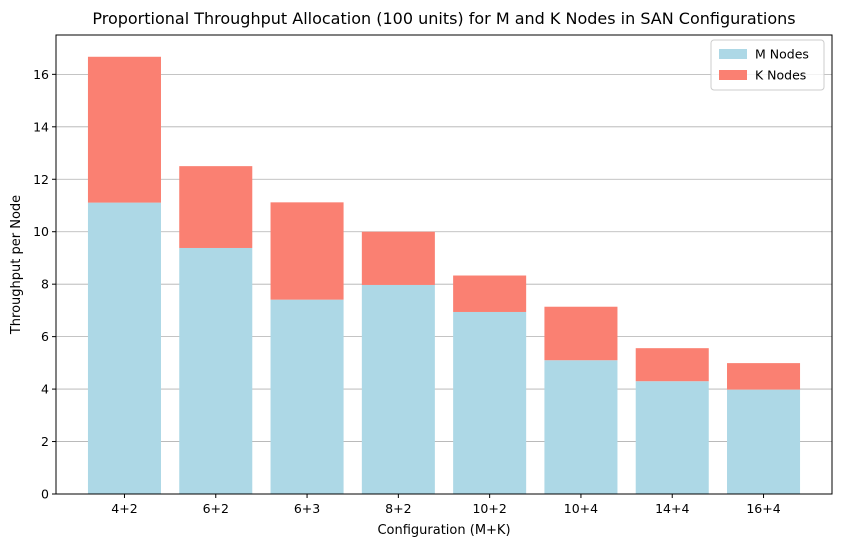 This screenshot has height=551, width=842. Describe the element at coordinates (782, 54) in the screenshot. I see `legend-label-m-nodes: M Nodes` at that location.